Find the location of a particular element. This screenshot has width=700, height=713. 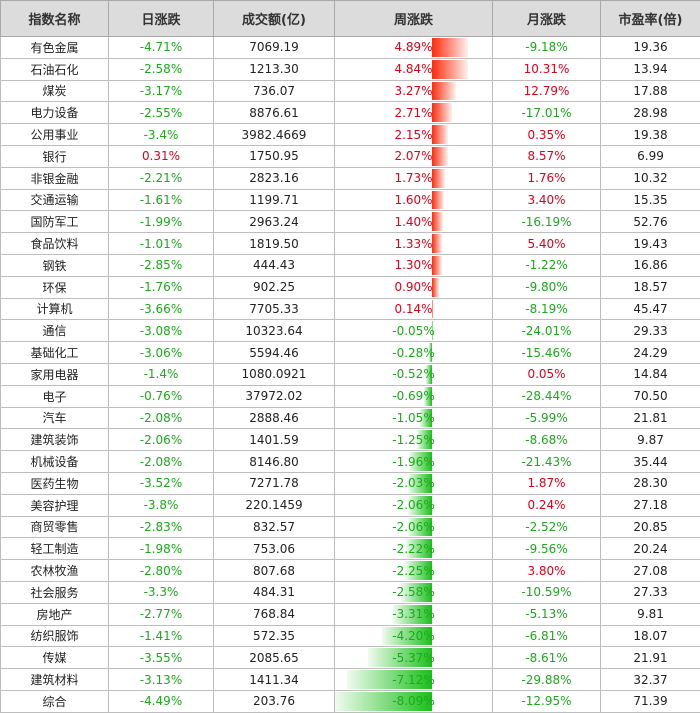

daily-change-cell: -1.4% is located at coordinates (161, 374).